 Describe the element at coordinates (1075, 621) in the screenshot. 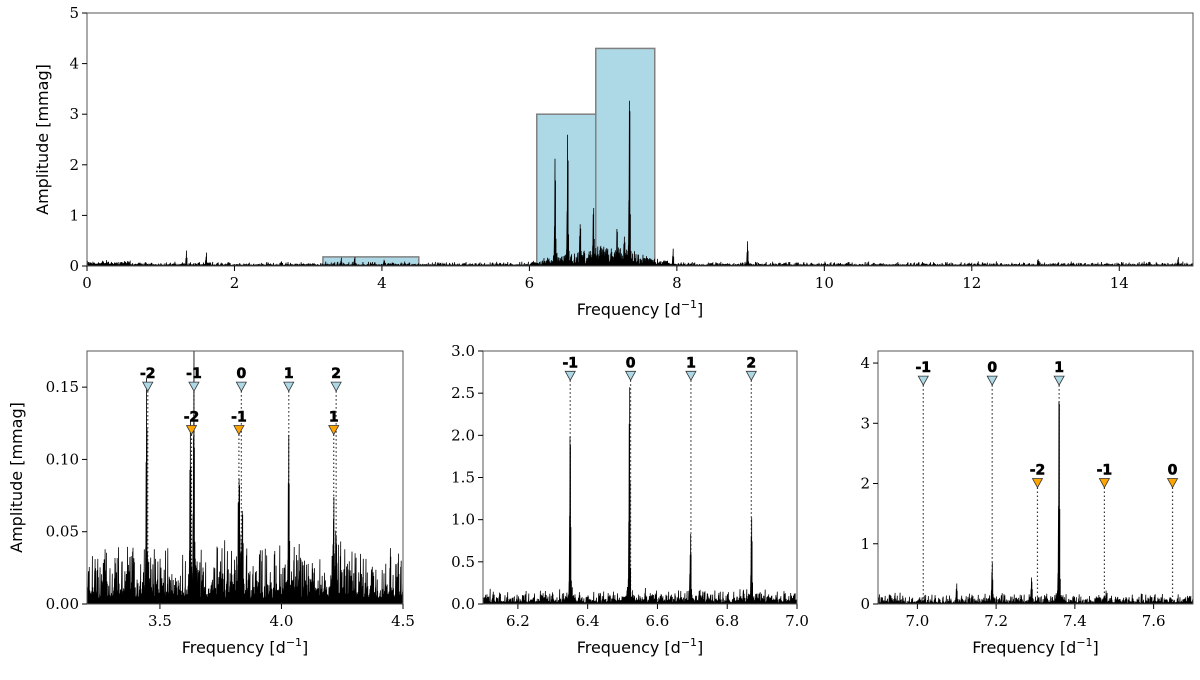

I see `x-tick-label: 7.4` at that location.